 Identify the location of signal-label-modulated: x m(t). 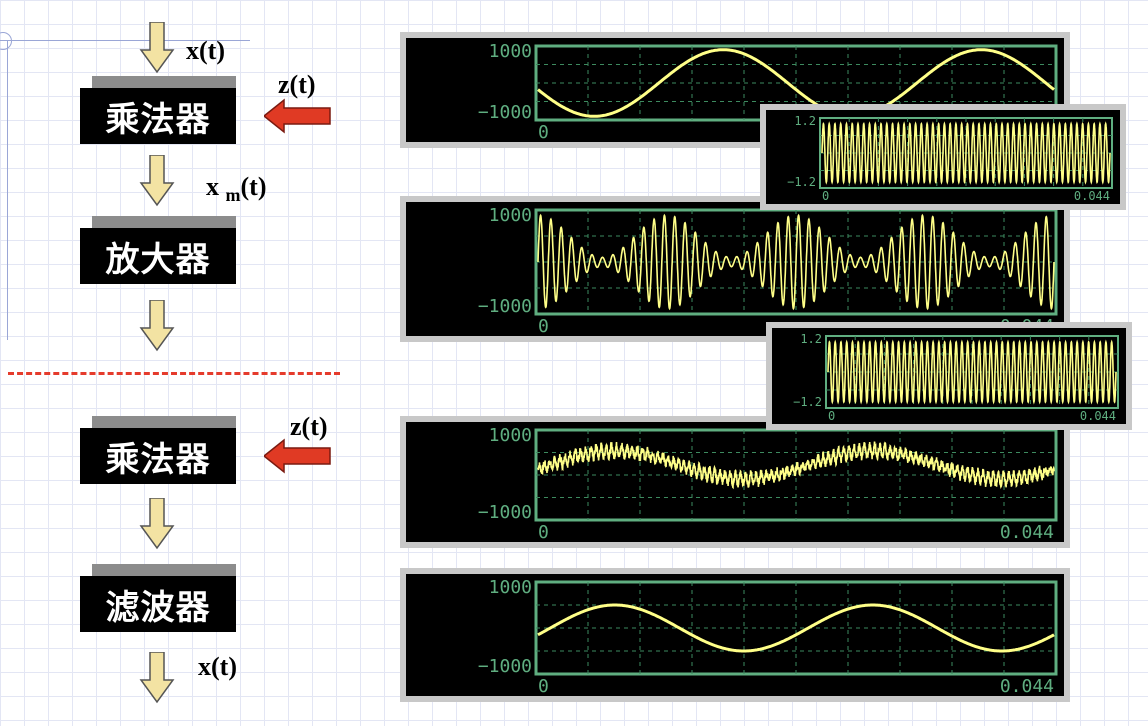
(236, 189).